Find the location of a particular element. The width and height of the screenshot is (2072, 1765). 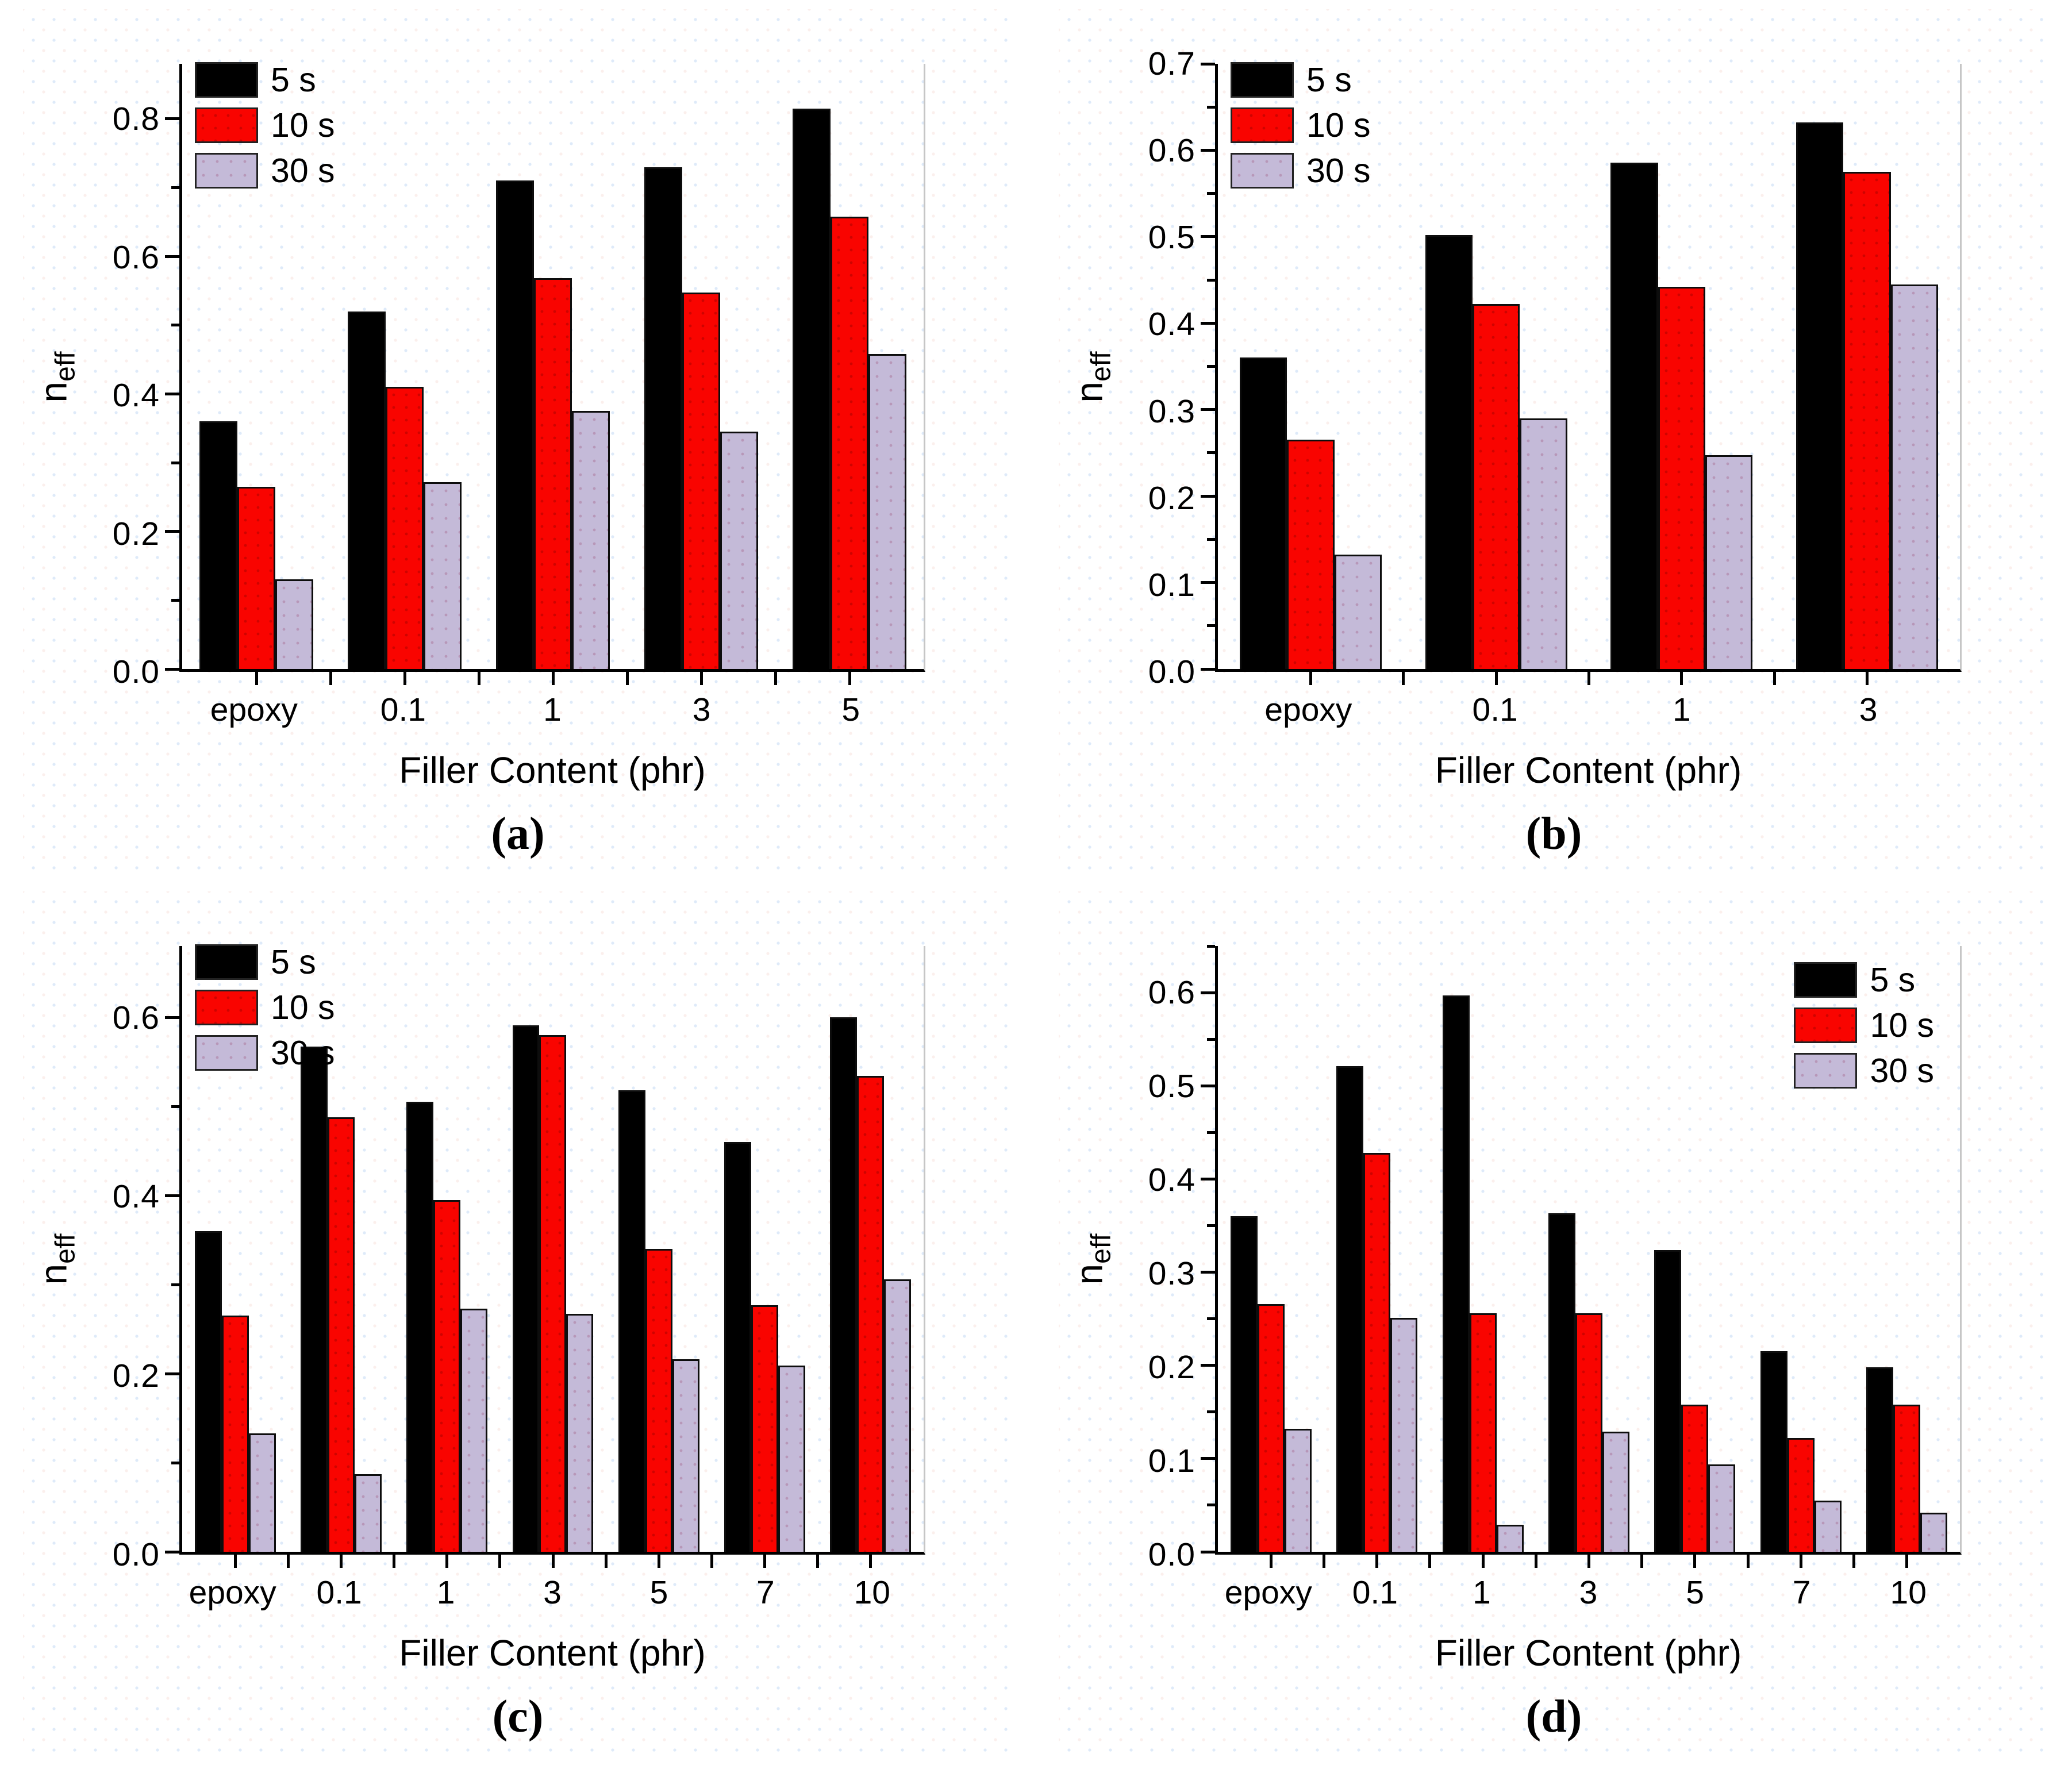

y-tick-label: 0.3 is located at coordinates (1171, 1274).